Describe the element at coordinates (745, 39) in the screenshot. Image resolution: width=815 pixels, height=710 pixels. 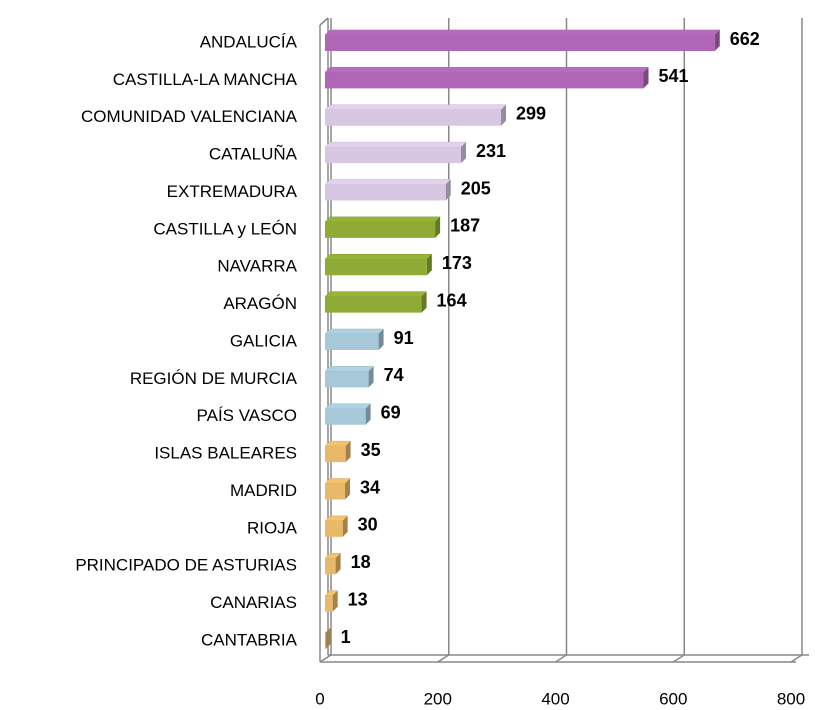
I see `value-label: 662` at that location.